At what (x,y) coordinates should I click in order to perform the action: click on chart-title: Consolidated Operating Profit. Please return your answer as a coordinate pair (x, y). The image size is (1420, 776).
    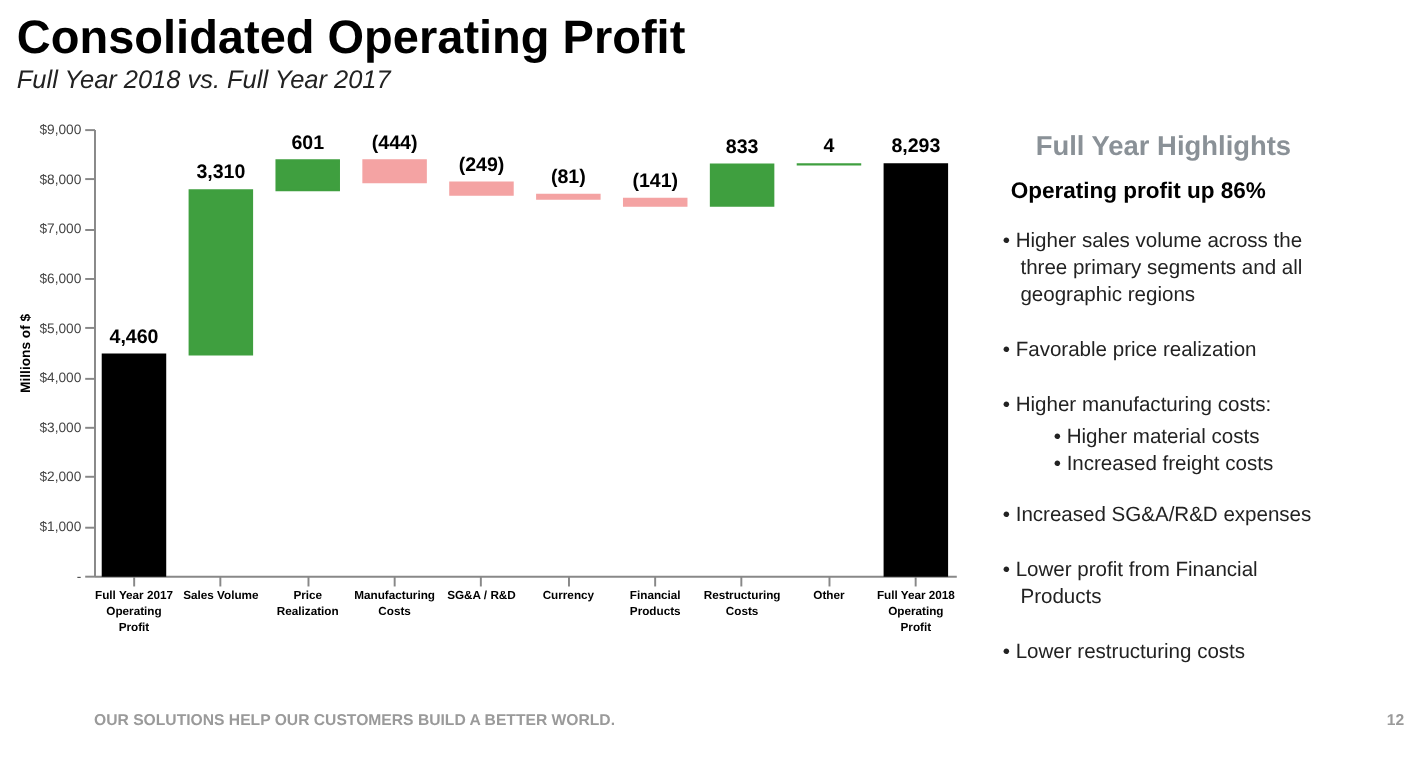
    Looking at the image, I should click on (351, 36).